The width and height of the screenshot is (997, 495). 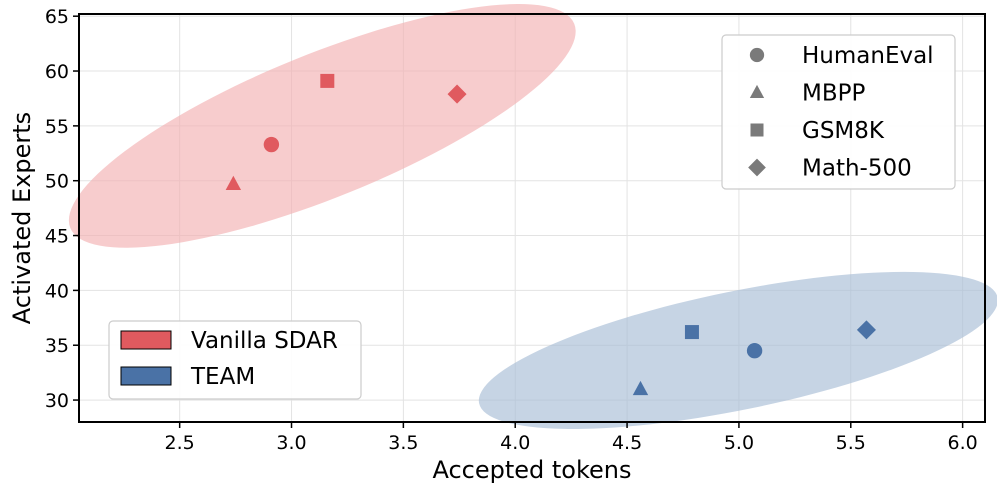 I want to click on legend-label: Vanilla SDAR, so click(x=264, y=341).